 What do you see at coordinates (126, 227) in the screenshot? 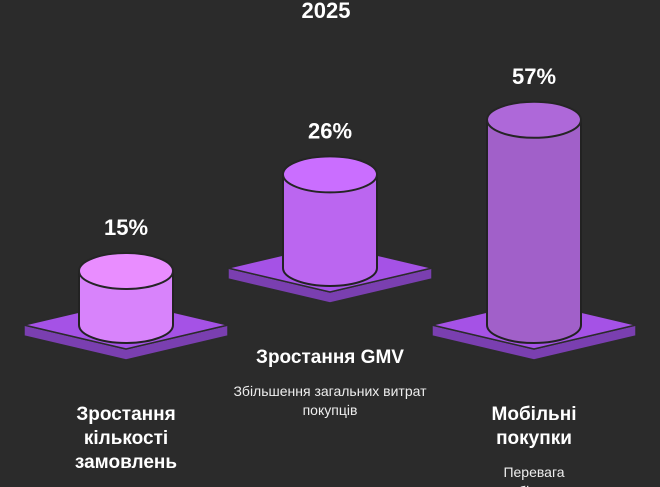
I see `value-label: 15%` at bounding box center [126, 227].